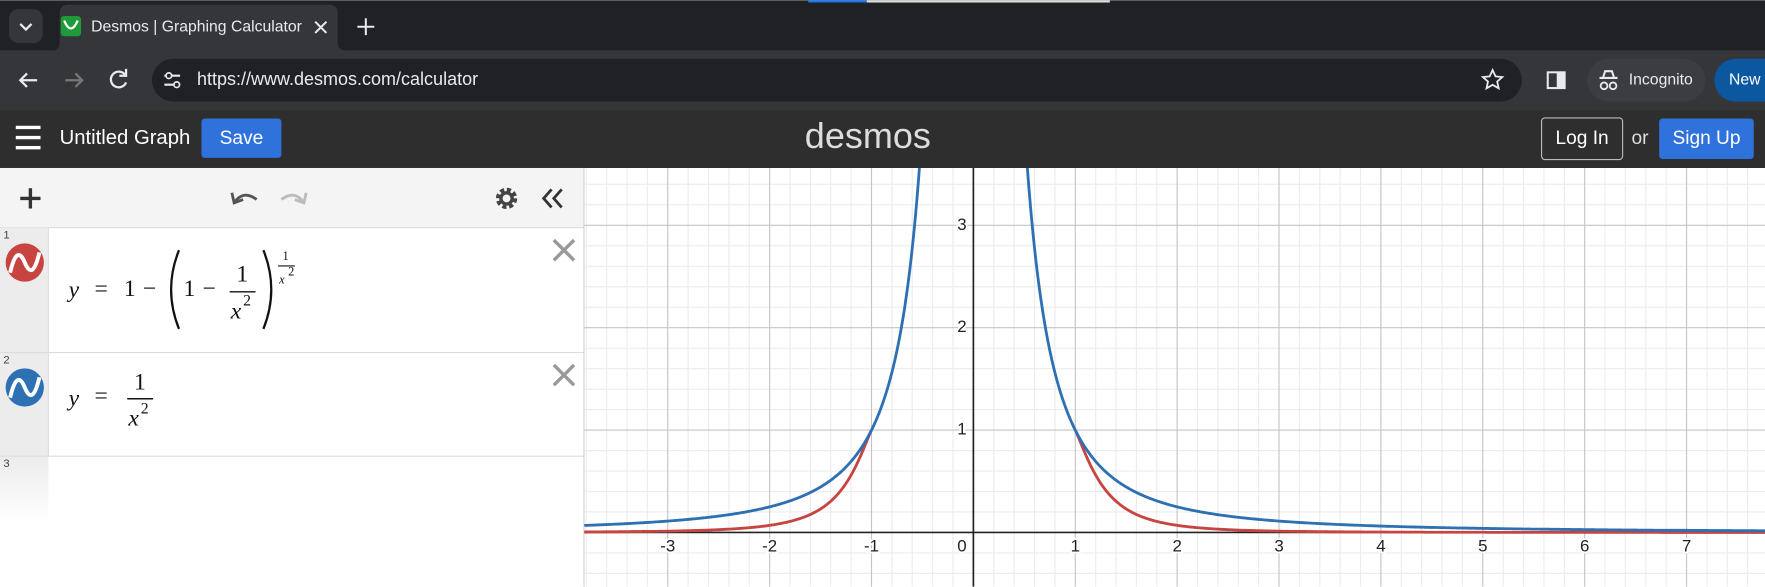  Describe the element at coordinates (552, 198) in the screenshot. I see `collapse-button` at that location.